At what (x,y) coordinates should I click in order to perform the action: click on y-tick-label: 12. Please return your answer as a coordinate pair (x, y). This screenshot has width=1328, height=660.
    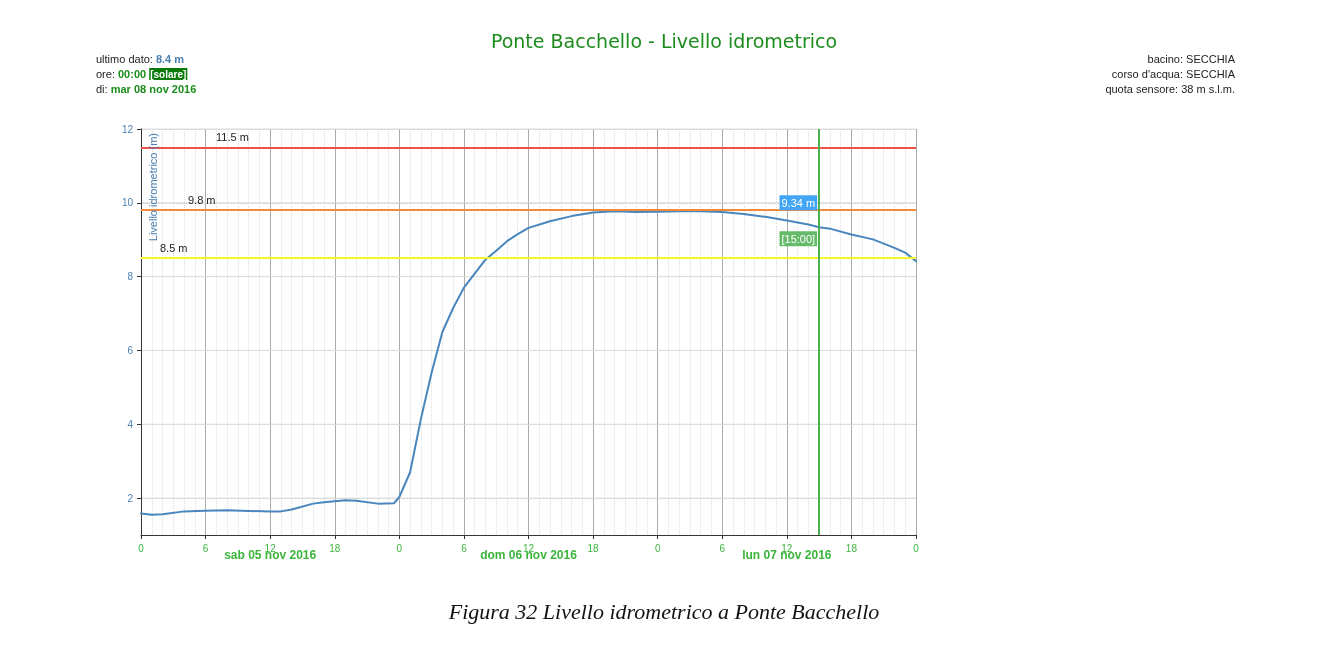
    Looking at the image, I should click on (127, 129).